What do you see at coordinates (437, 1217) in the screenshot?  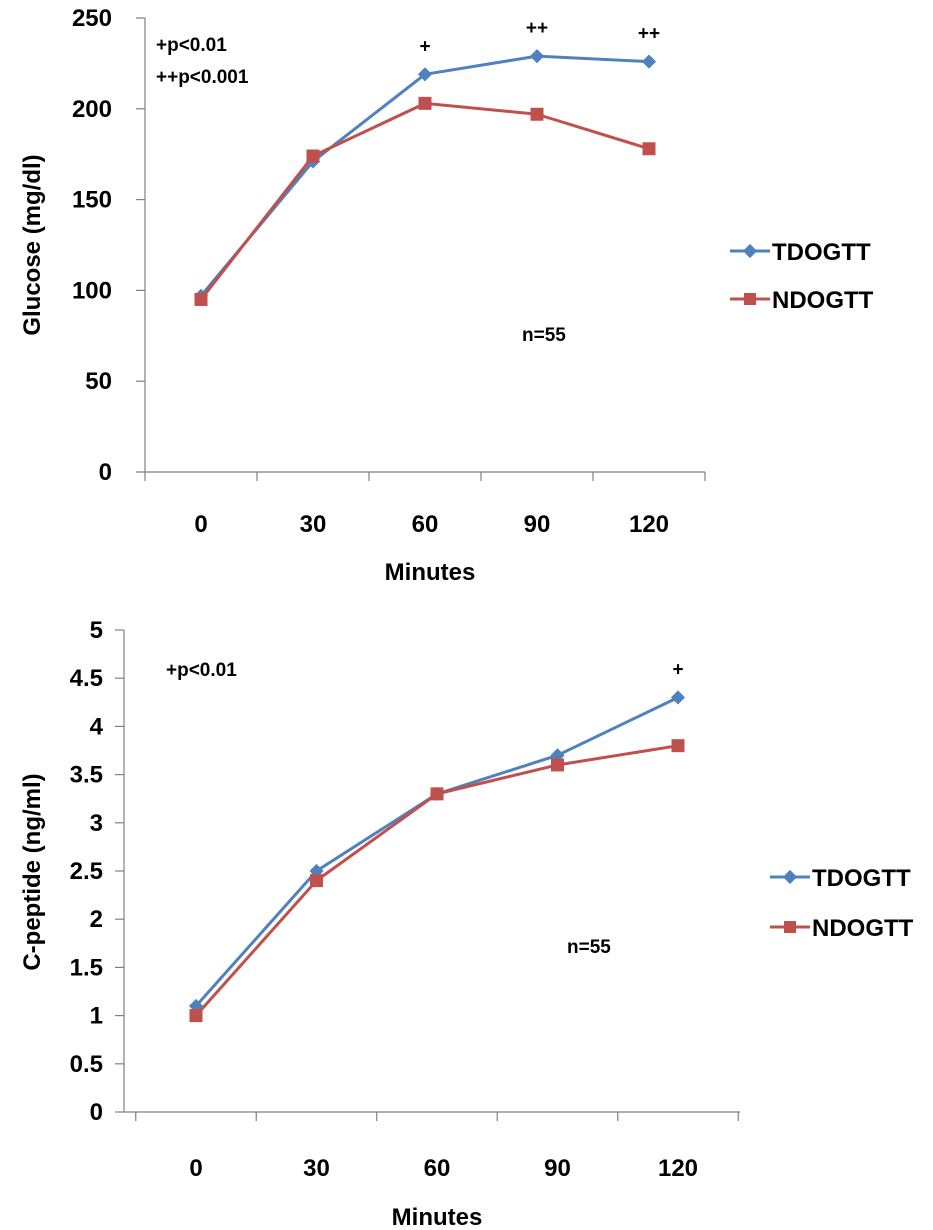 I see `c-peptide-x-axis-label: Minutes` at bounding box center [437, 1217].